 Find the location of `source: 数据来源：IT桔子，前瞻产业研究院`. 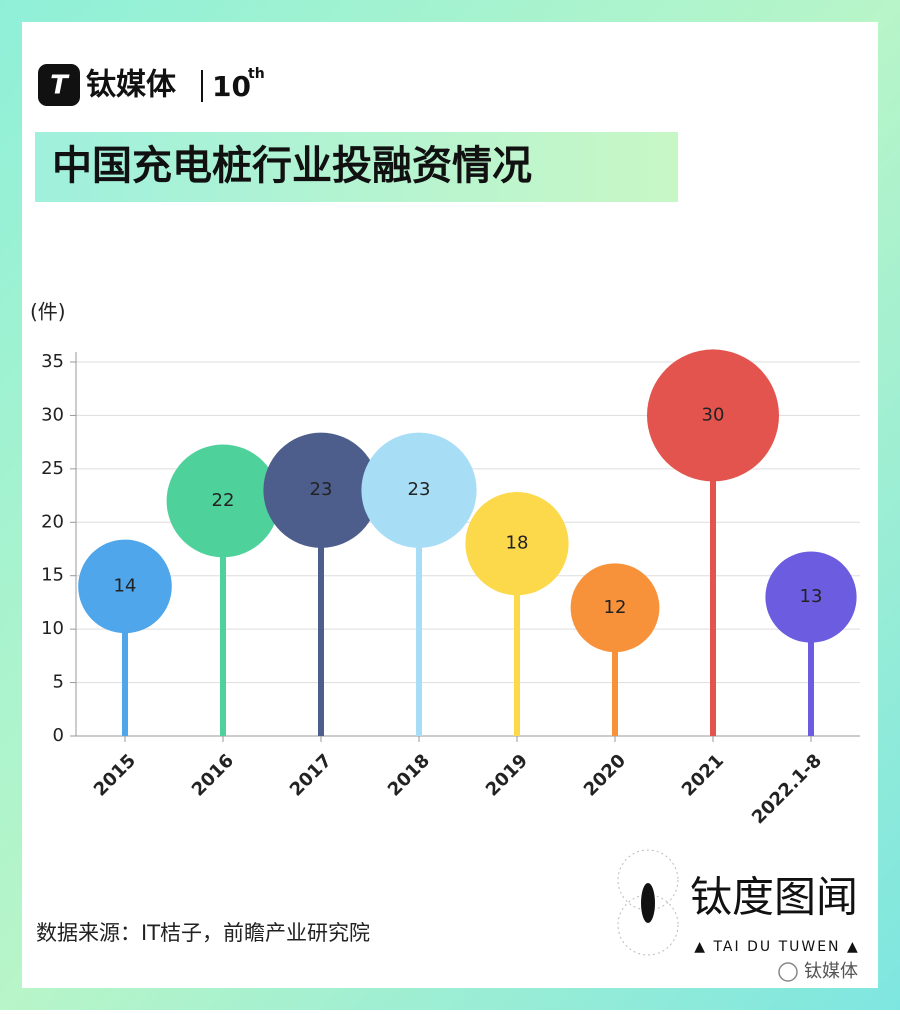

source: 数据来源：IT桔子，前瞻产业研究院 is located at coordinates (203, 933).